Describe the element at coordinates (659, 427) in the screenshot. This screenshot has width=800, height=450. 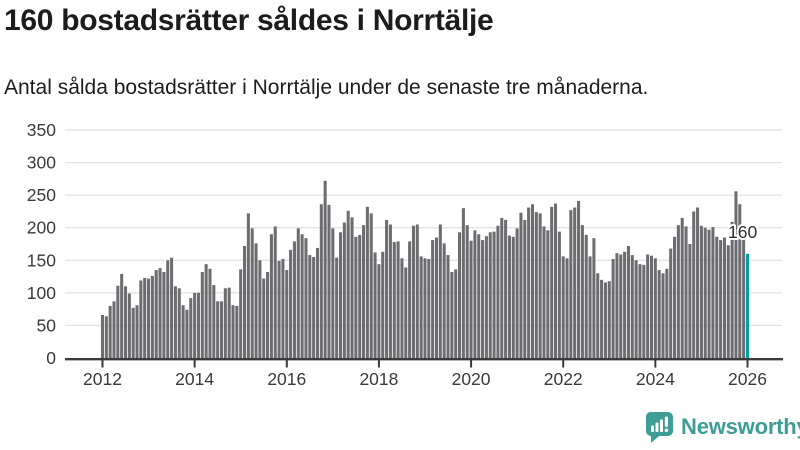
I see `newsworthy-logo-icon` at that location.